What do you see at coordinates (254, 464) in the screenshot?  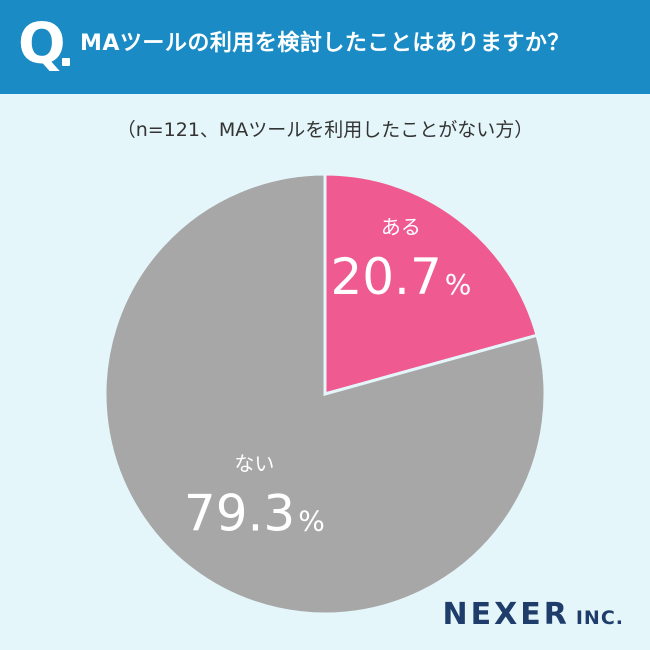 I see `slice-label: ない` at bounding box center [254, 464].